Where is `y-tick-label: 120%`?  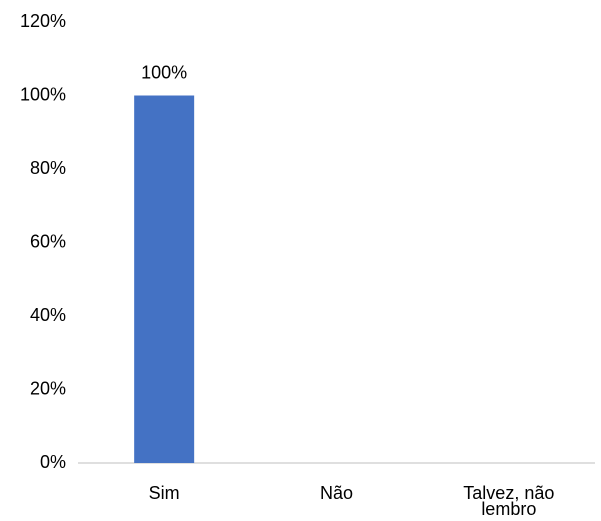
y-tick-label: 120% is located at coordinates (43, 21).